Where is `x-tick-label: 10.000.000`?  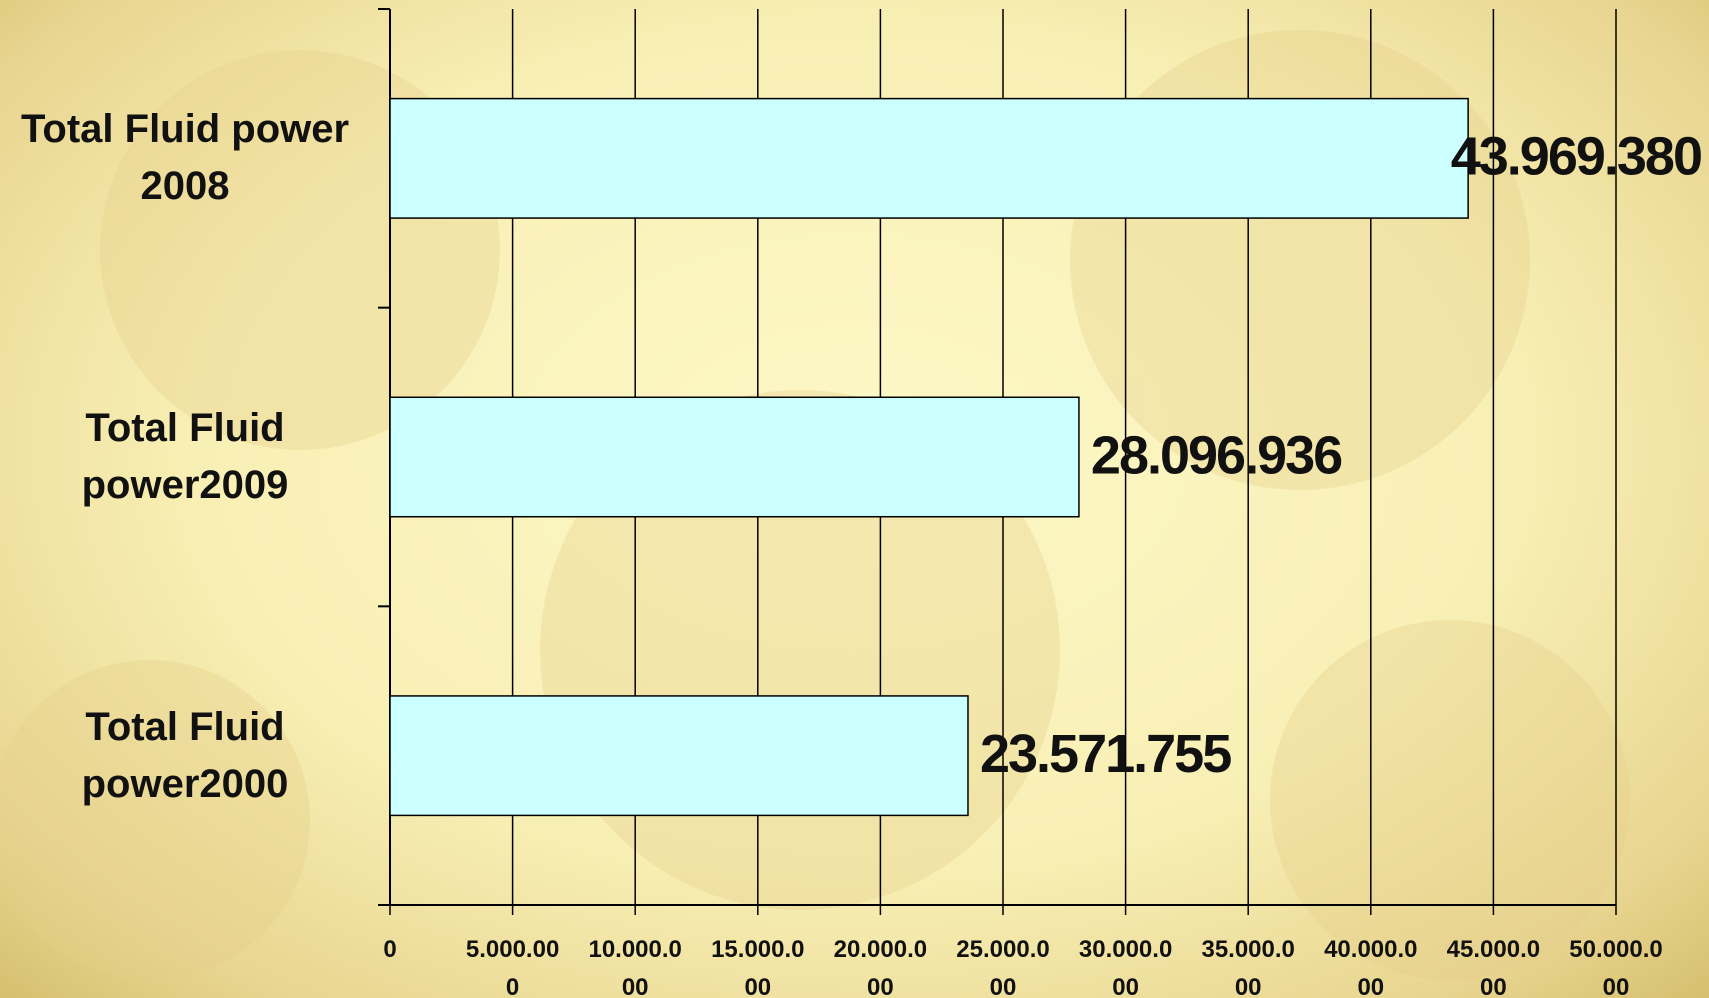
x-tick-label: 10.000.000 is located at coordinates (635, 967).